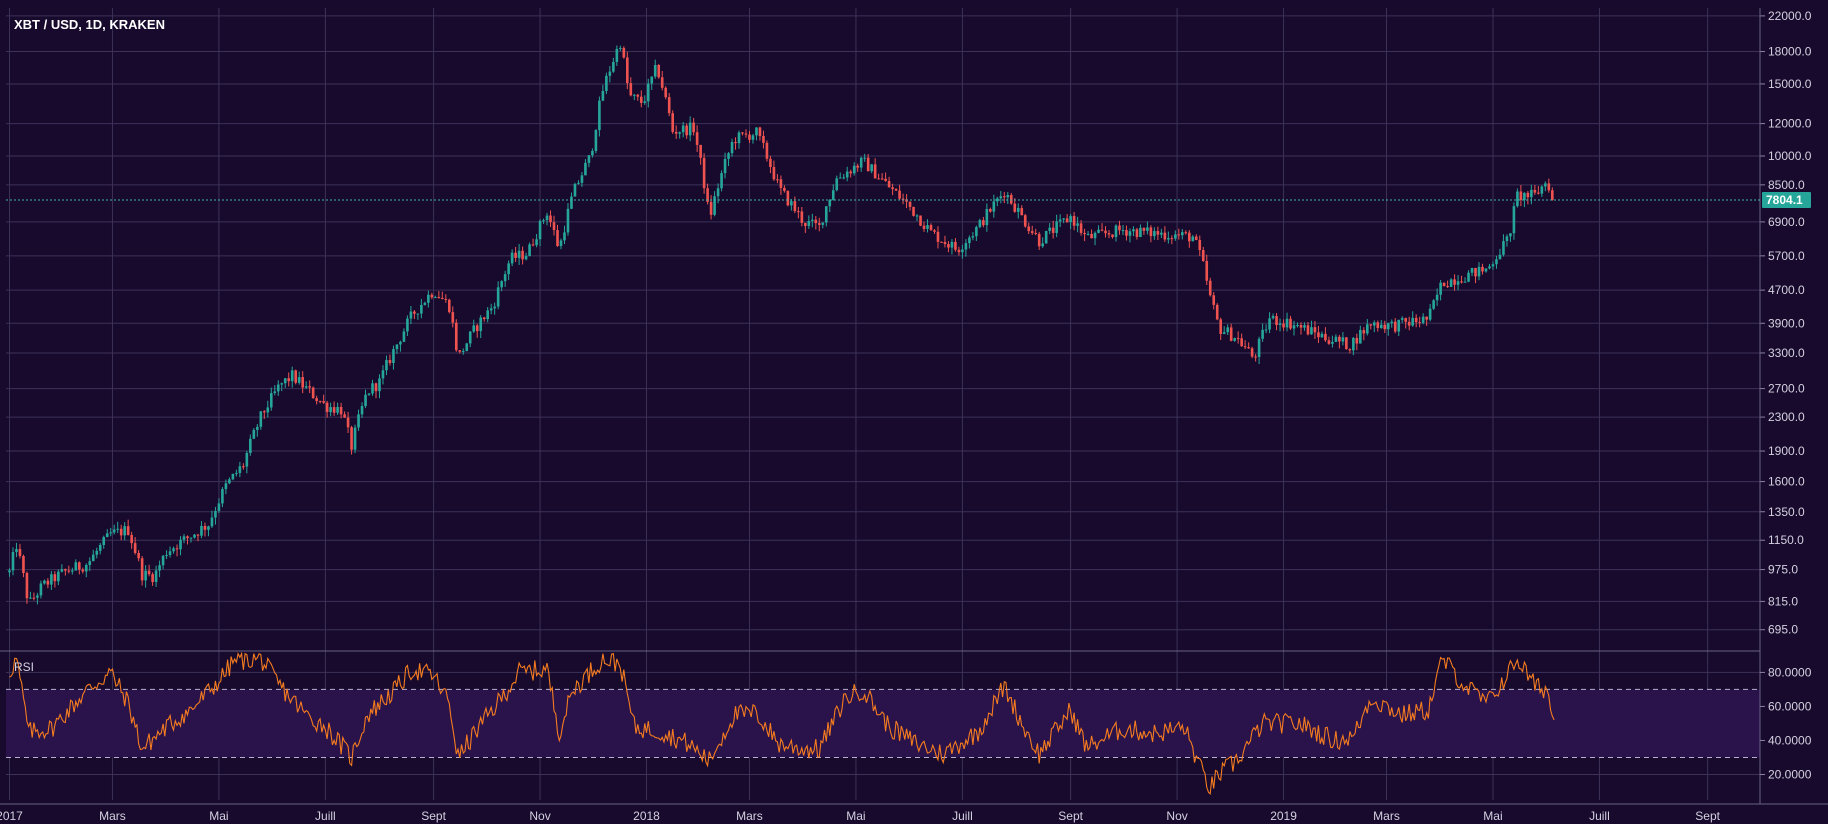  Describe the element at coordinates (1783, 601) in the screenshot. I see `y-tick-label: 815.0` at that location.